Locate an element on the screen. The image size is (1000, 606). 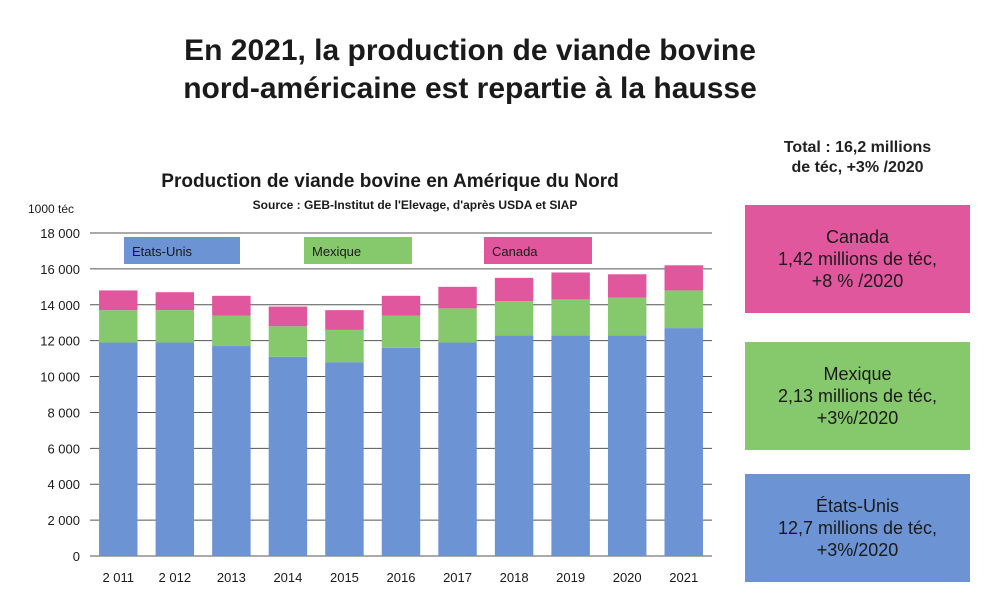
mexique-value: 2,13 millions de téc, is located at coordinates (857, 396).